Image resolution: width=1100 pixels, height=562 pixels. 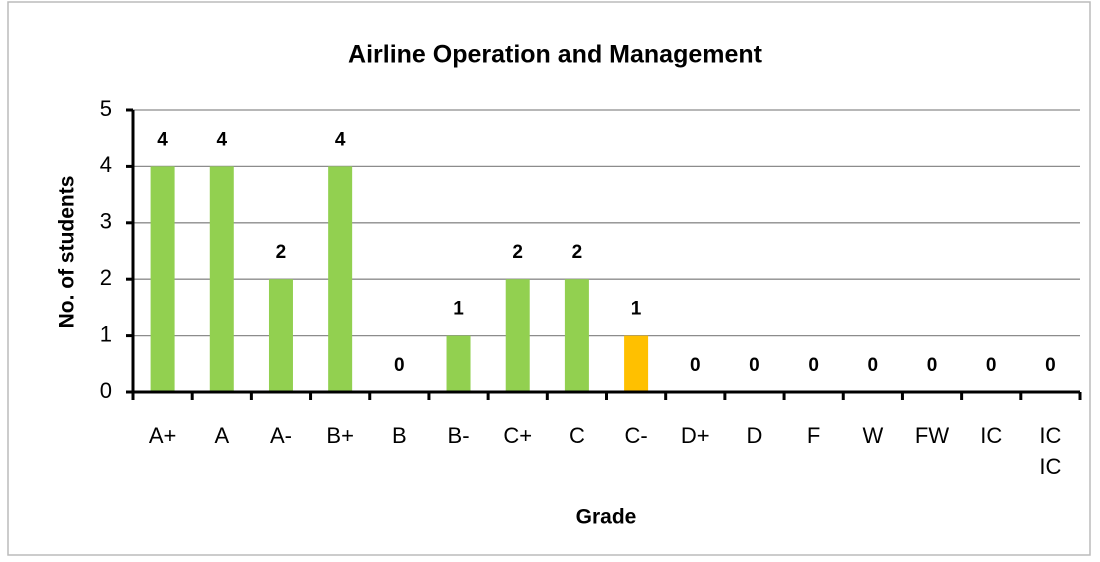 What do you see at coordinates (106, 277) in the screenshot?
I see `y-tick-label: 2` at bounding box center [106, 277].